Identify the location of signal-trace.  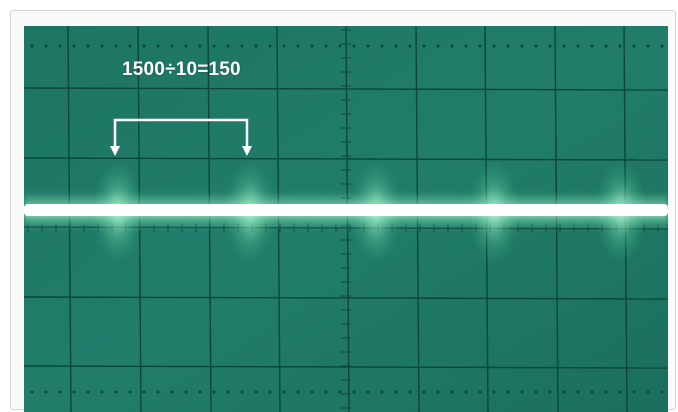
(346, 210).